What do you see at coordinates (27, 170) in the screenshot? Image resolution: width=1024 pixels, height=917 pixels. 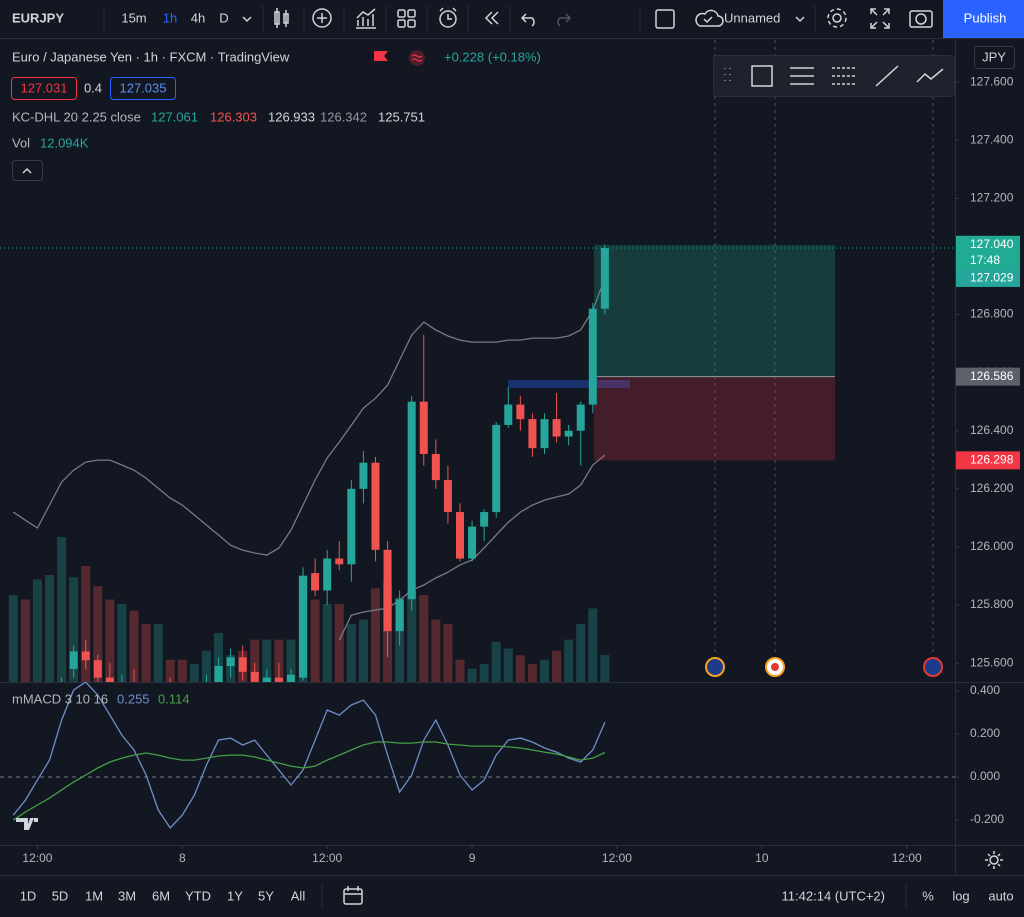 I see `collapse-legend-button` at bounding box center [27, 170].